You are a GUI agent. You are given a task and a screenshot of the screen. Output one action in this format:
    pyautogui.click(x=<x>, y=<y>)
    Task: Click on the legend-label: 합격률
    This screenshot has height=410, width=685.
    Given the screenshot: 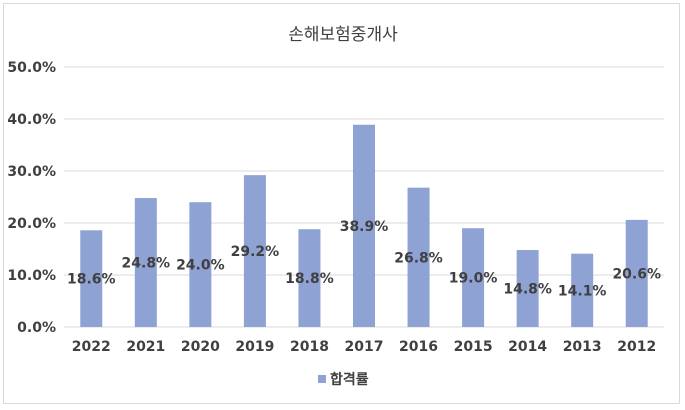 What is the action you would take?
    pyautogui.click(x=349, y=379)
    